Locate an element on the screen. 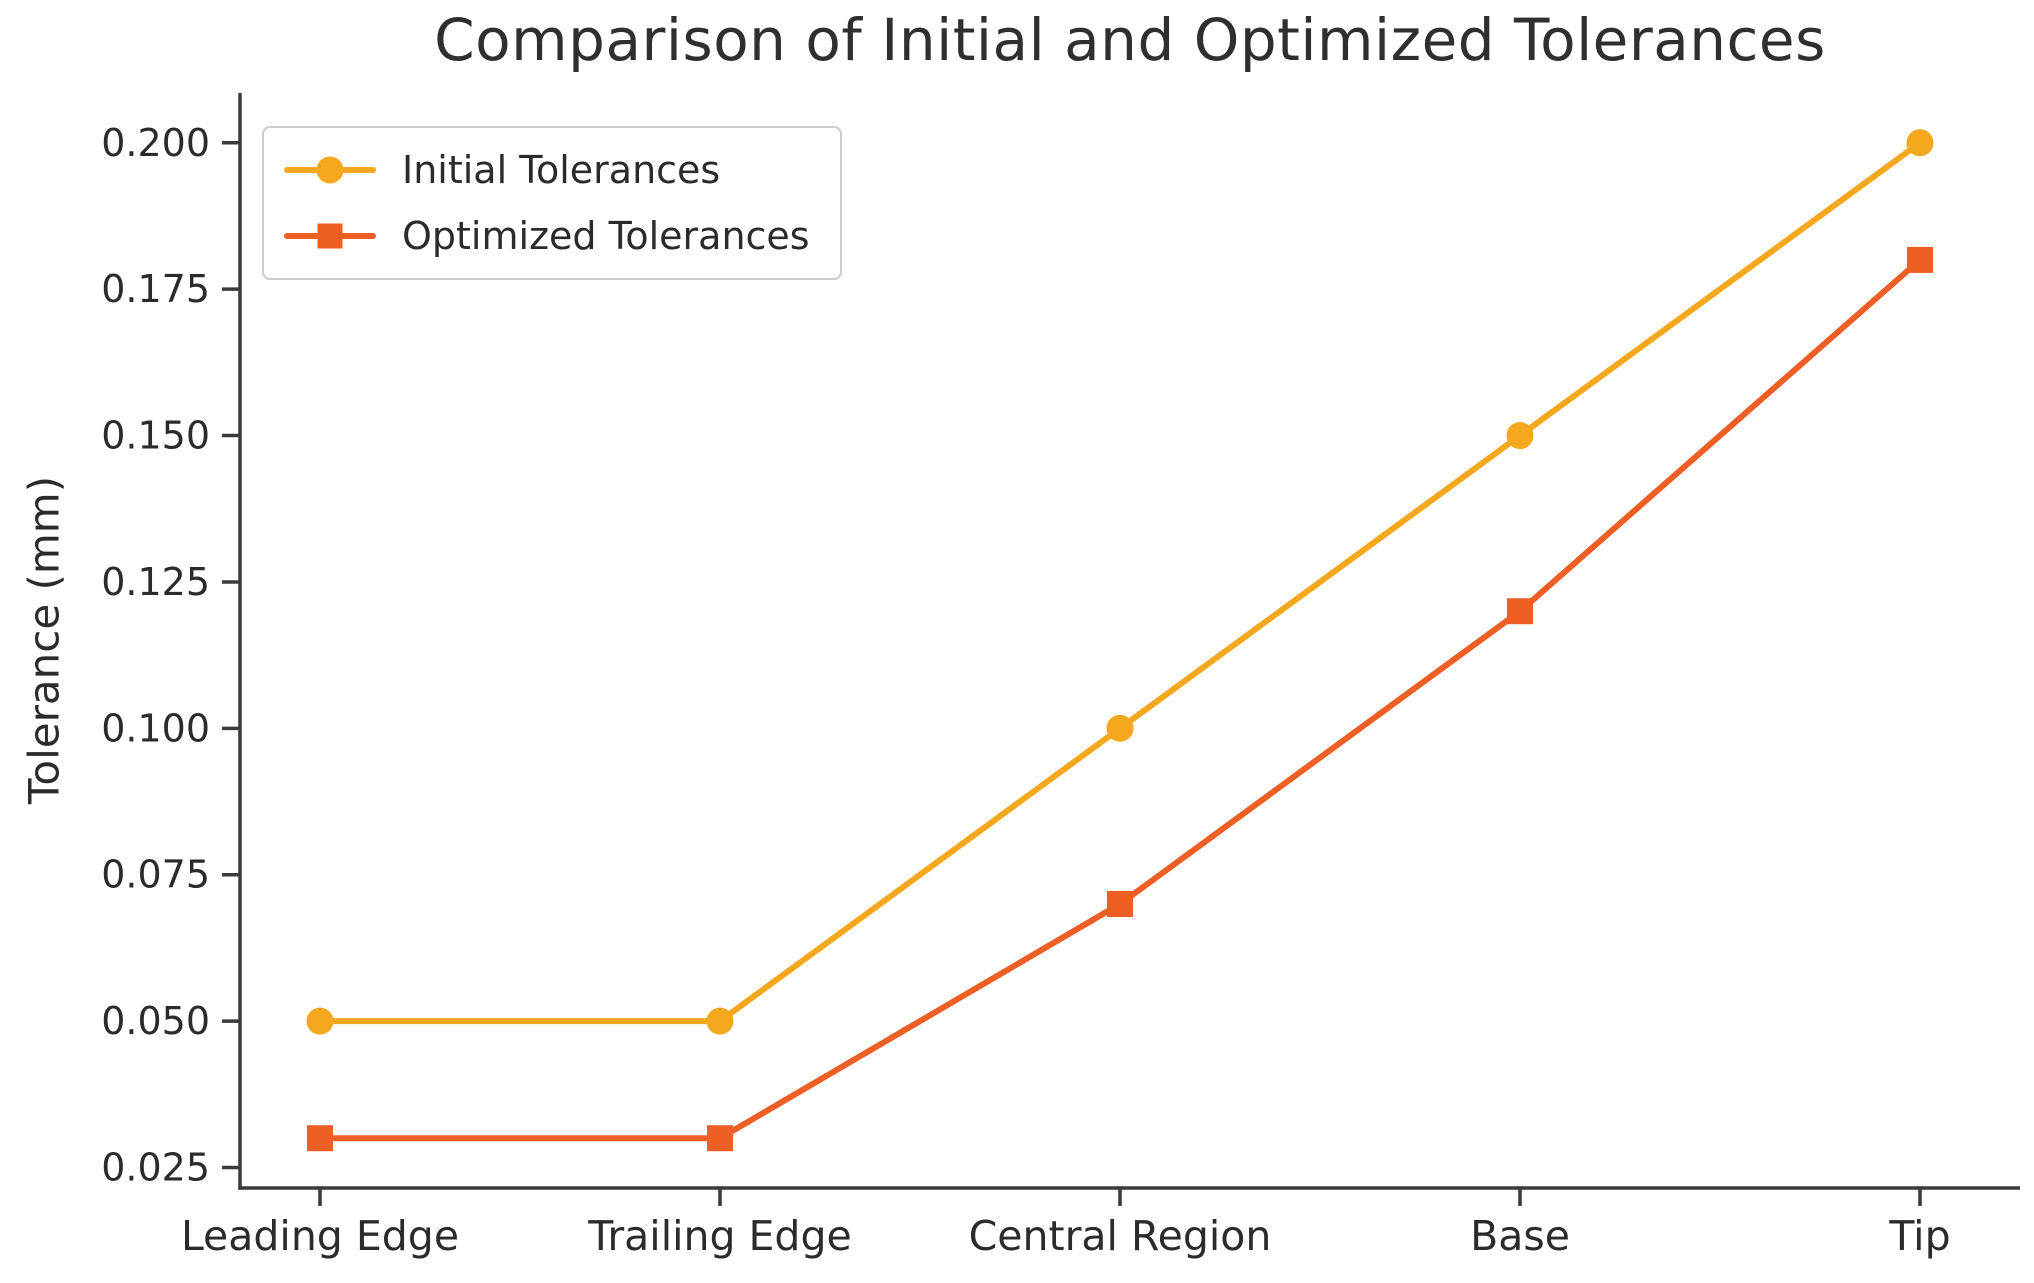  x-tick-label: Base is located at coordinates (1520, 1236).